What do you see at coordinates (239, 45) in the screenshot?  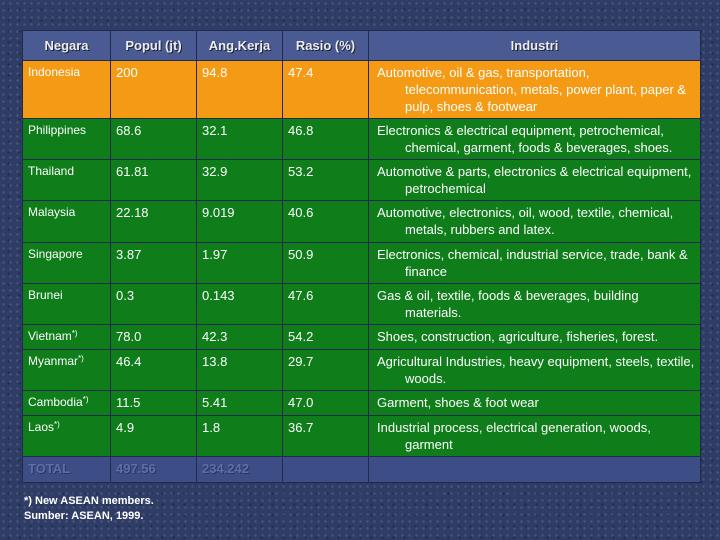 I see `header-ang-kerja: Ang.Kerja` at bounding box center [239, 45].